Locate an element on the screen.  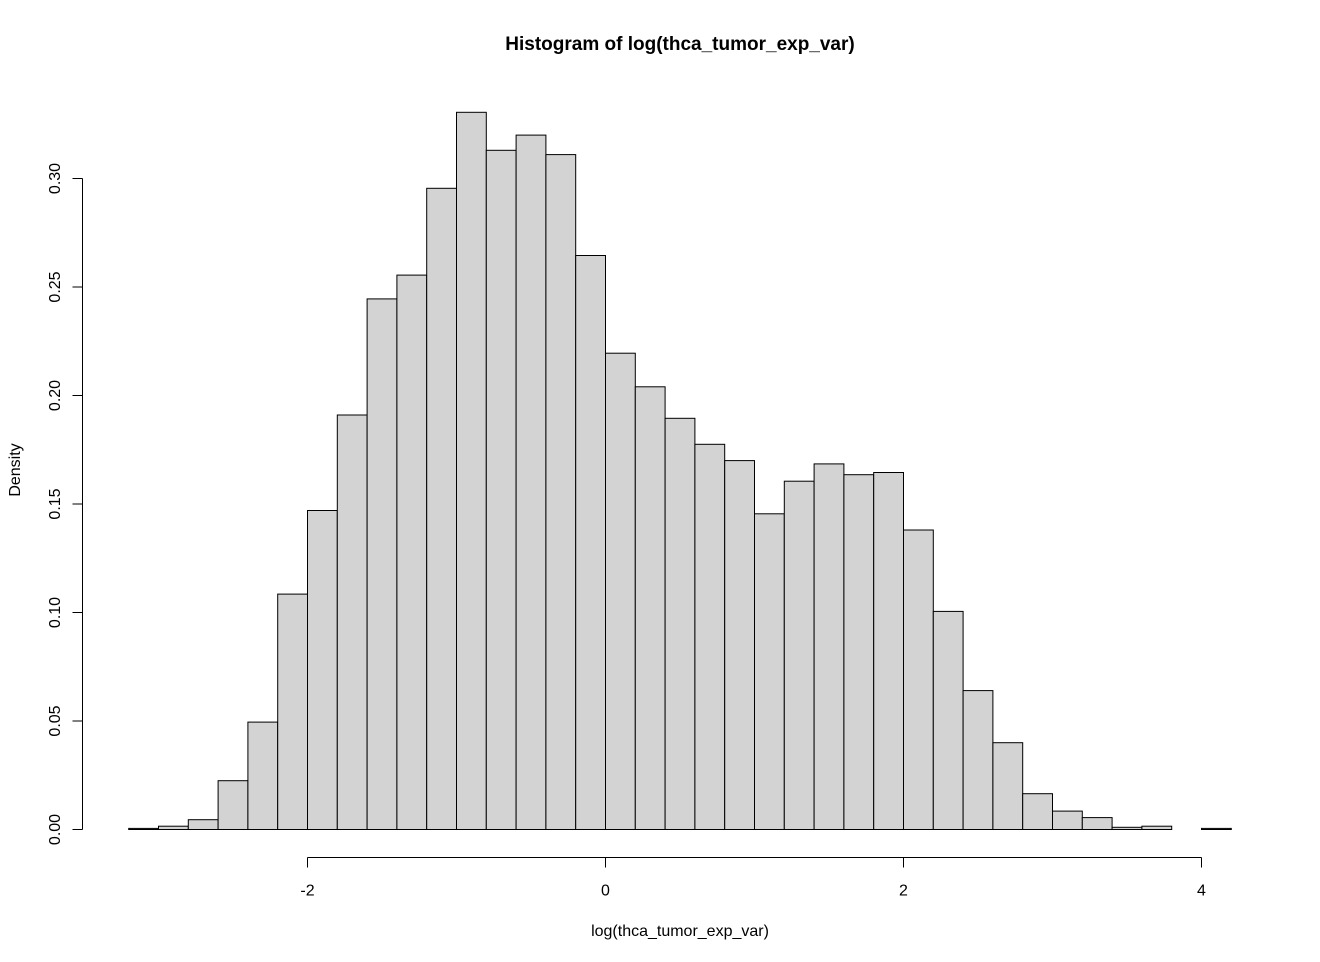
y-tick-label: 0.15 is located at coordinates (55, 503).